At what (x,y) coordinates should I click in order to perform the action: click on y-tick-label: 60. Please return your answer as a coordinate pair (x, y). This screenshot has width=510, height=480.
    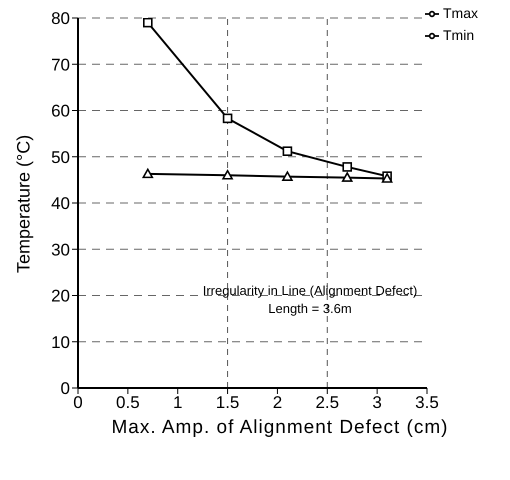
    Looking at the image, I should click on (60, 111).